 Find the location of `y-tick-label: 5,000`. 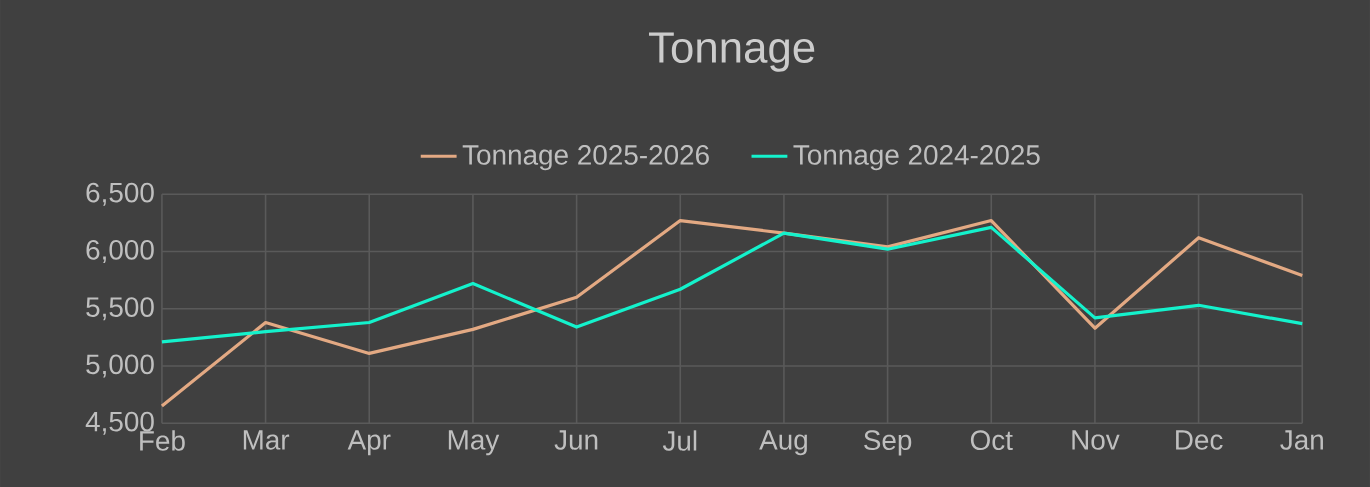

y-tick-label: 5,000 is located at coordinates (120, 366).